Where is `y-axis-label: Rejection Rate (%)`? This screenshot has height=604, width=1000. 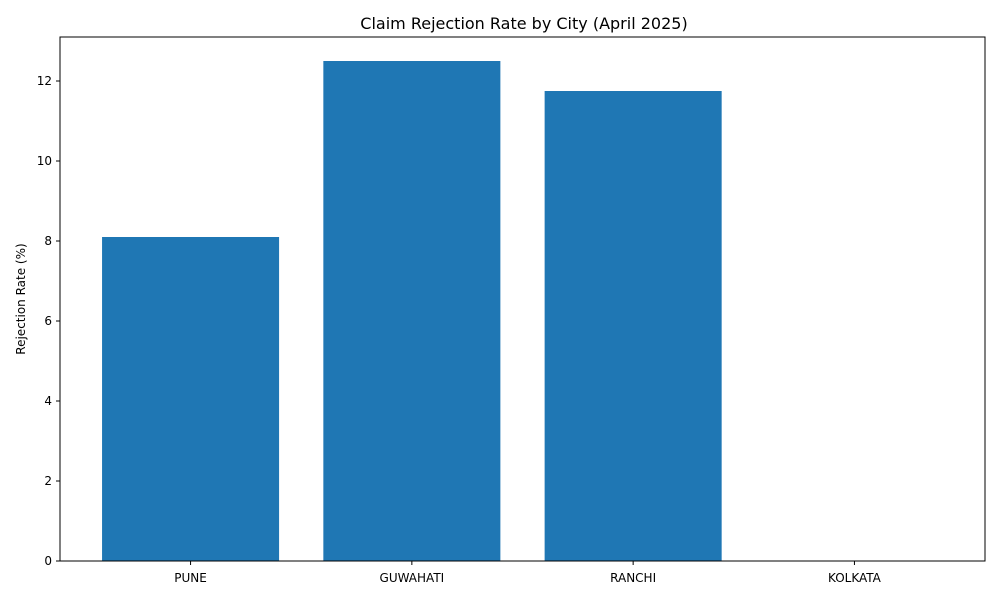
y-axis-label: Rejection Rate (%) is located at coordinates (21, 298).